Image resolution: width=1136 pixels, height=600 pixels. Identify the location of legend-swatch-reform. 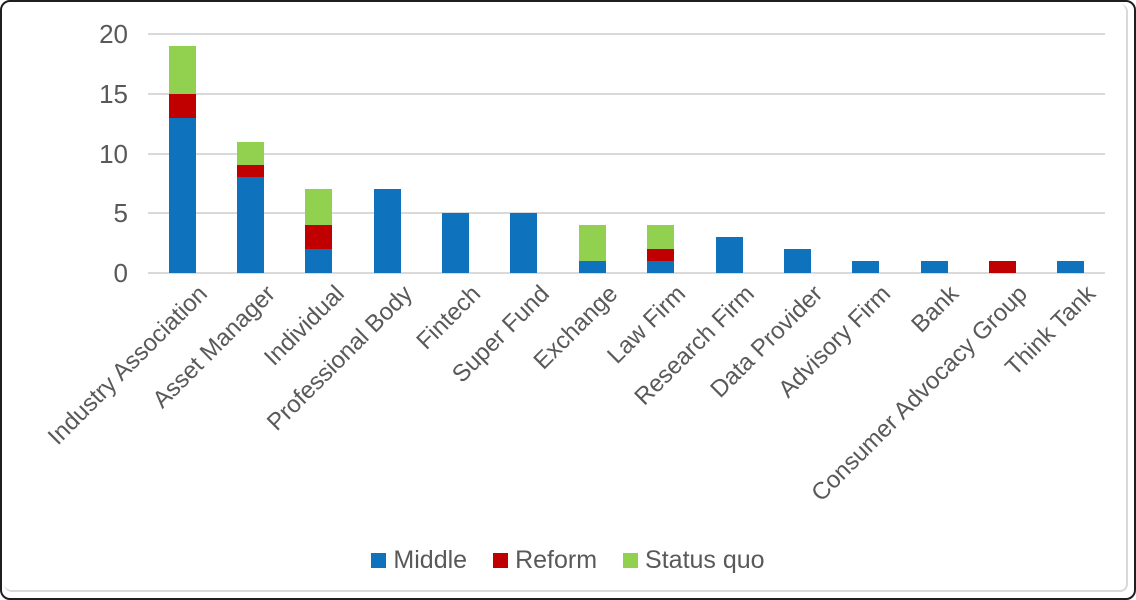
(501, 560).